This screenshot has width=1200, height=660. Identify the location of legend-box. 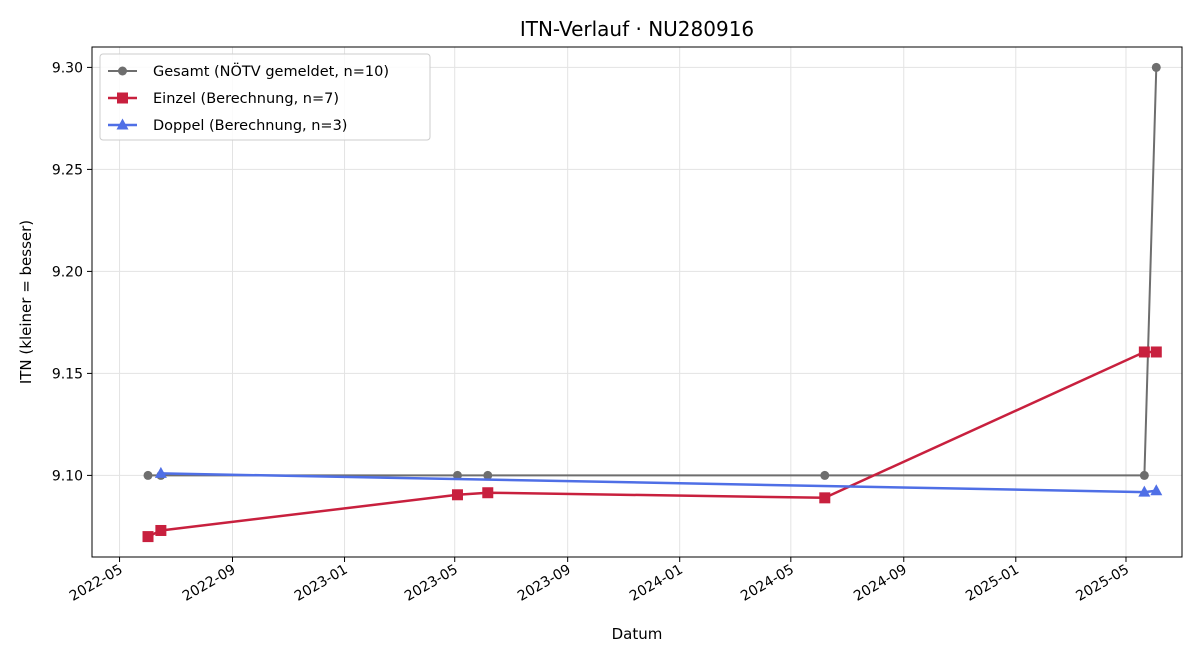
(265, 97).